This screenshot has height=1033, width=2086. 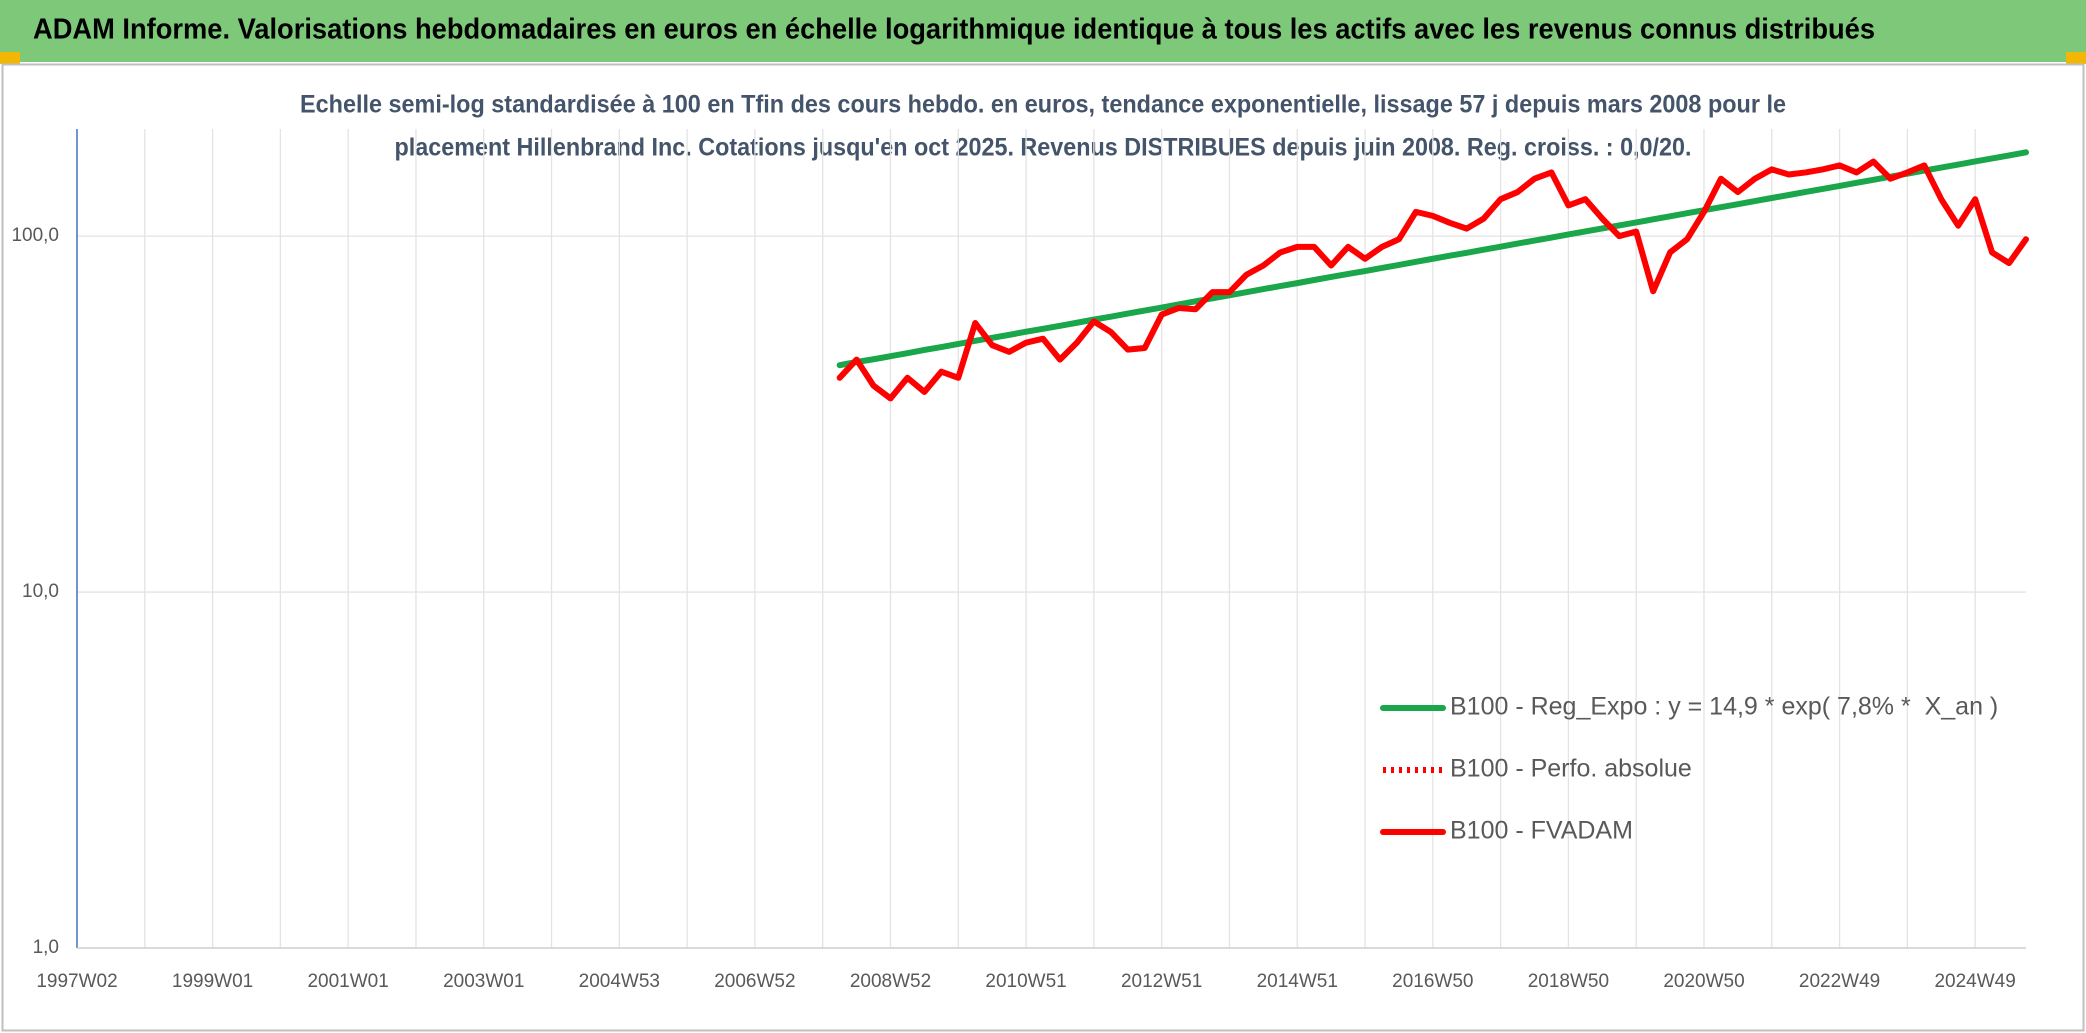 What do you see at coordinates (1541, 831) in the screenshot?
I see `legend-label: B100 - FVADAM` at bounding box center [1541, 831].